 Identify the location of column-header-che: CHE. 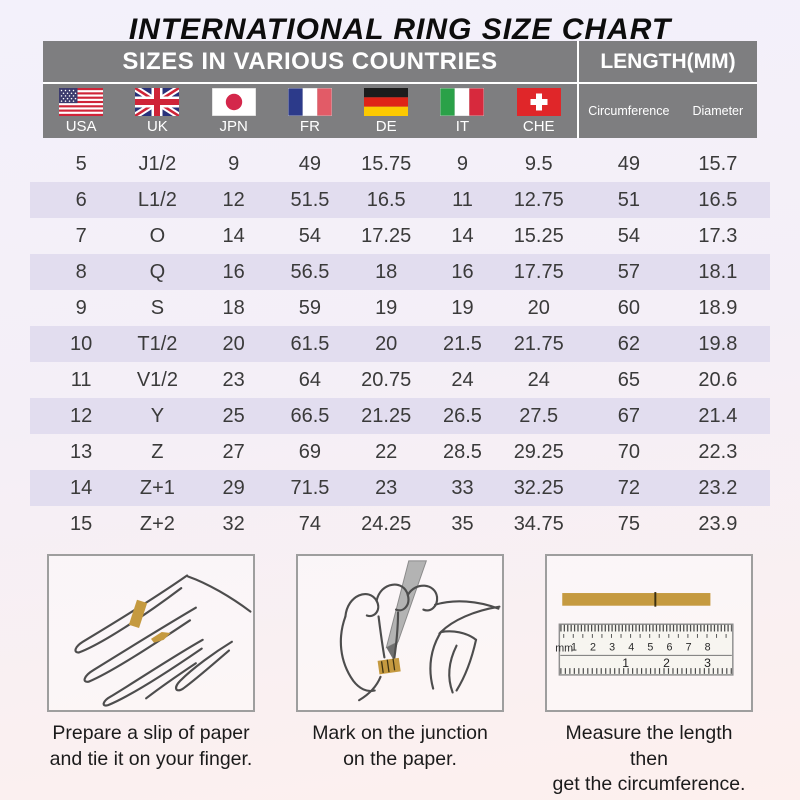
(539, 111).